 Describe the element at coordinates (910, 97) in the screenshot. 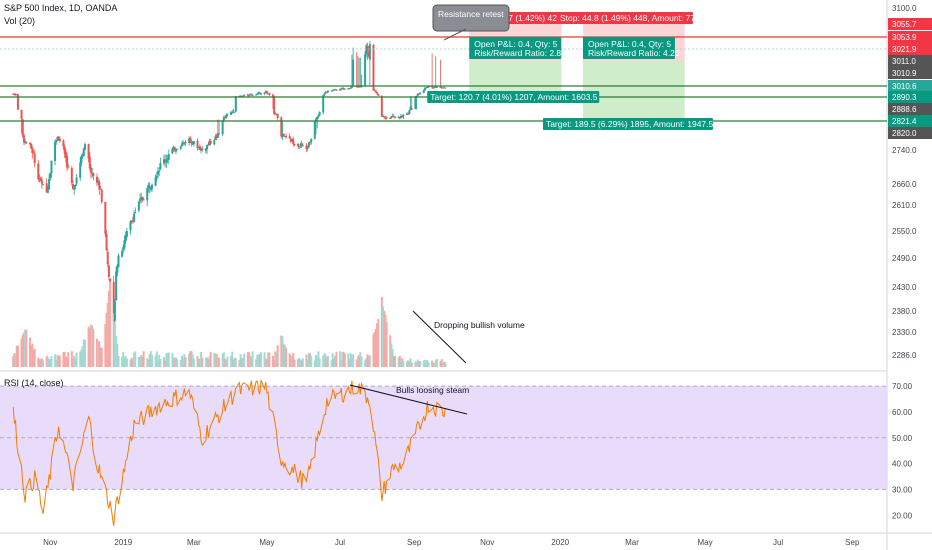

I see `price-tag-bg` at that location.